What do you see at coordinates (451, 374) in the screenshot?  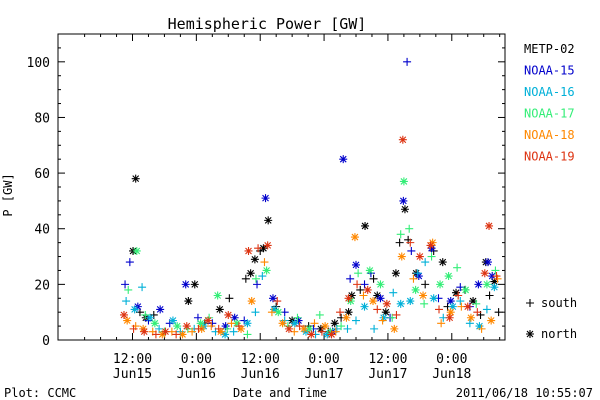 I see `x-tick-label-date: Jun18` at bounding box center [451, 374].